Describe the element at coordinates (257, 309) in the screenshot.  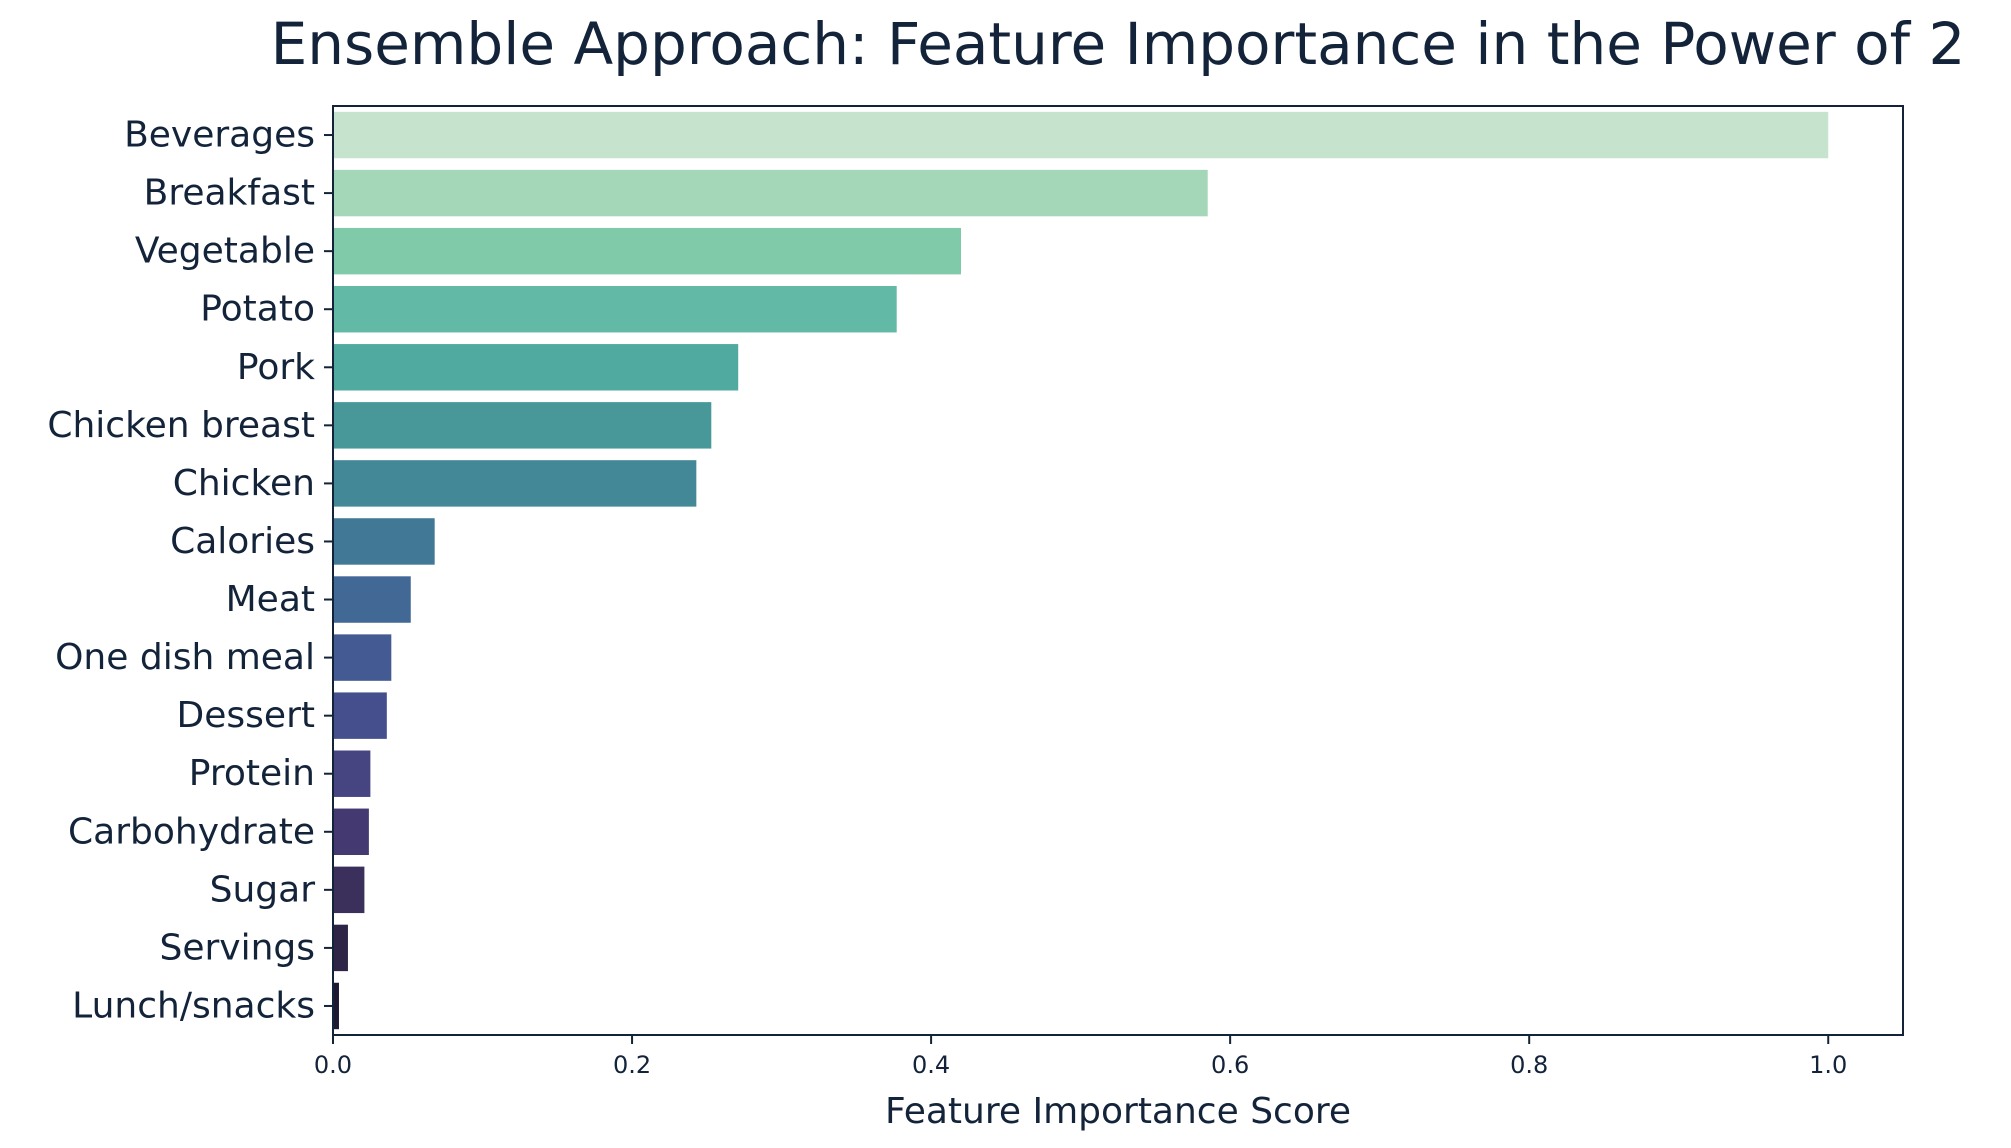
I see `y-tick-label: Potato` at that location.